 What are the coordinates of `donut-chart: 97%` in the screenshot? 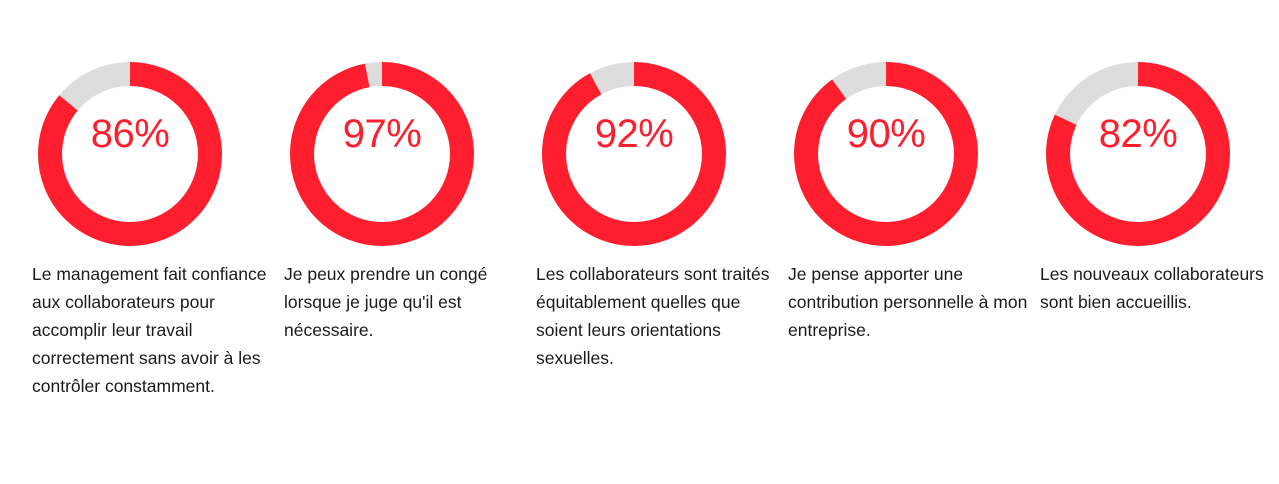 It's located at (382, 154).